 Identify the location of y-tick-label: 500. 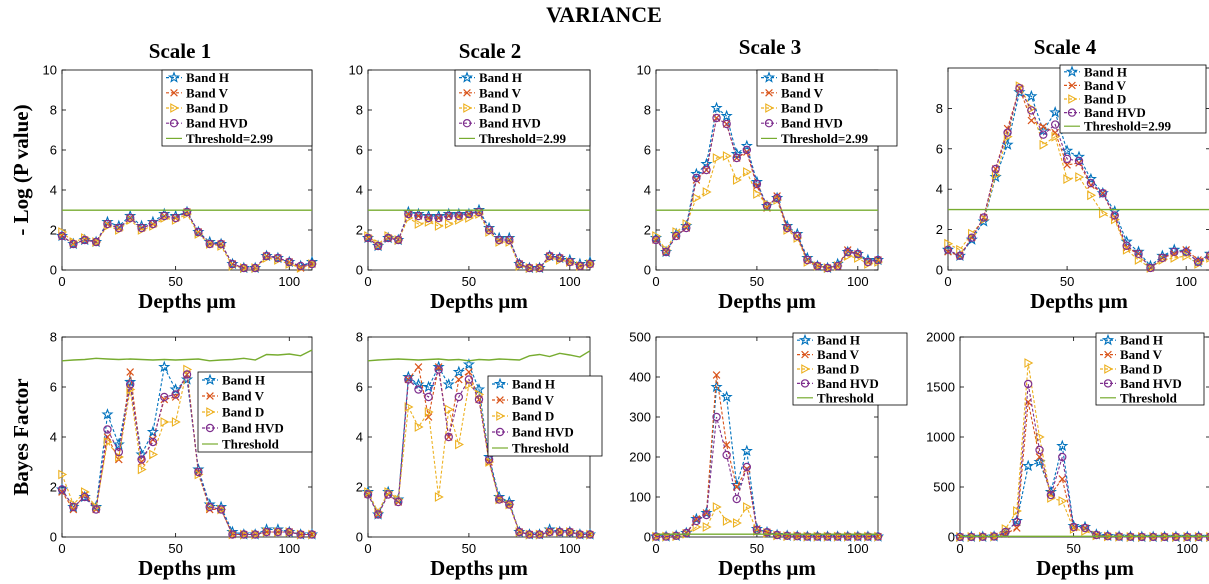
(944, 487).